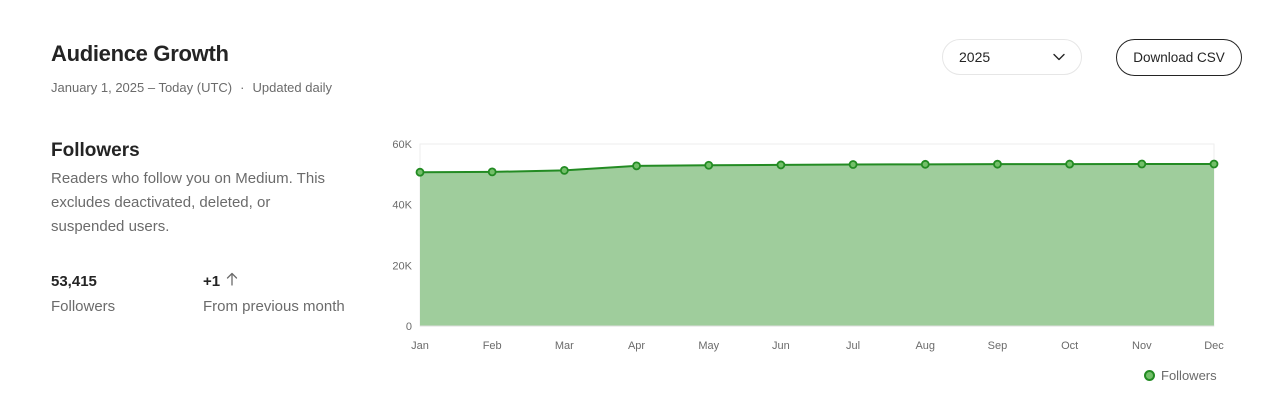 This screenshot has width=1263, height=413. What do you see at coordinates (781, 346) in the screenshot?
I see `x-tick-label: Jun` at bounding box center [781, 346].